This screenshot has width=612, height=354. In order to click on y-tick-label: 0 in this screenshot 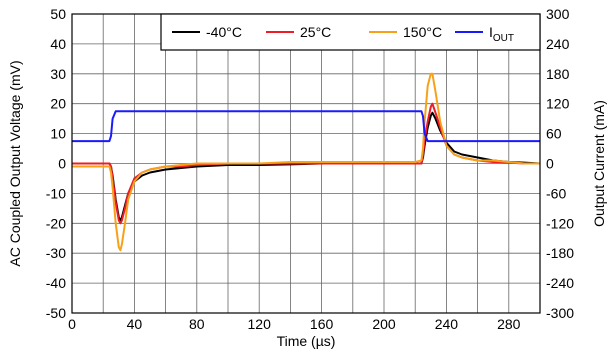, I will do `click(62, 164)`.